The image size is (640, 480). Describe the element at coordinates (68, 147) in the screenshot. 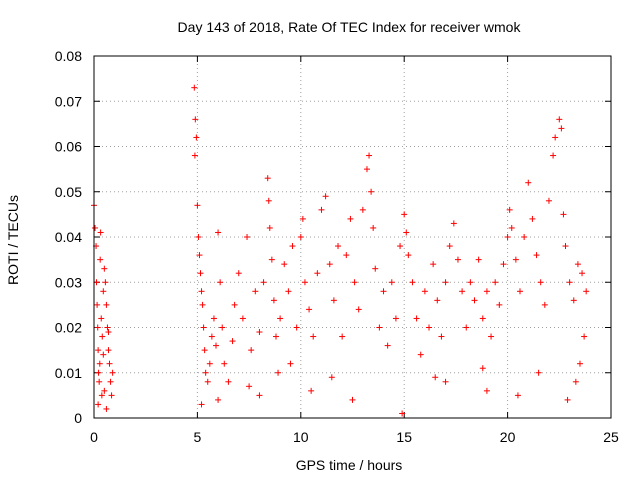

I see `y-tick-label: 0.06` at that location.